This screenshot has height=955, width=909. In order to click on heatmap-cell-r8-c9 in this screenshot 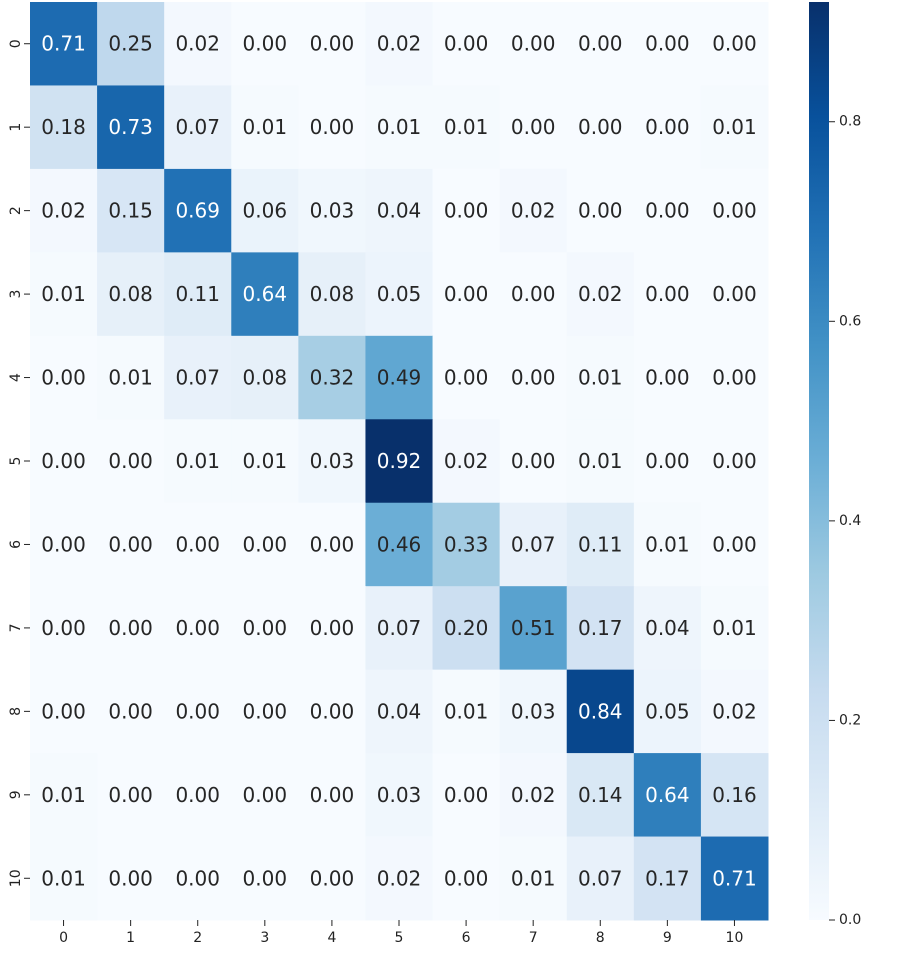, I will do `click(667, 711)`.